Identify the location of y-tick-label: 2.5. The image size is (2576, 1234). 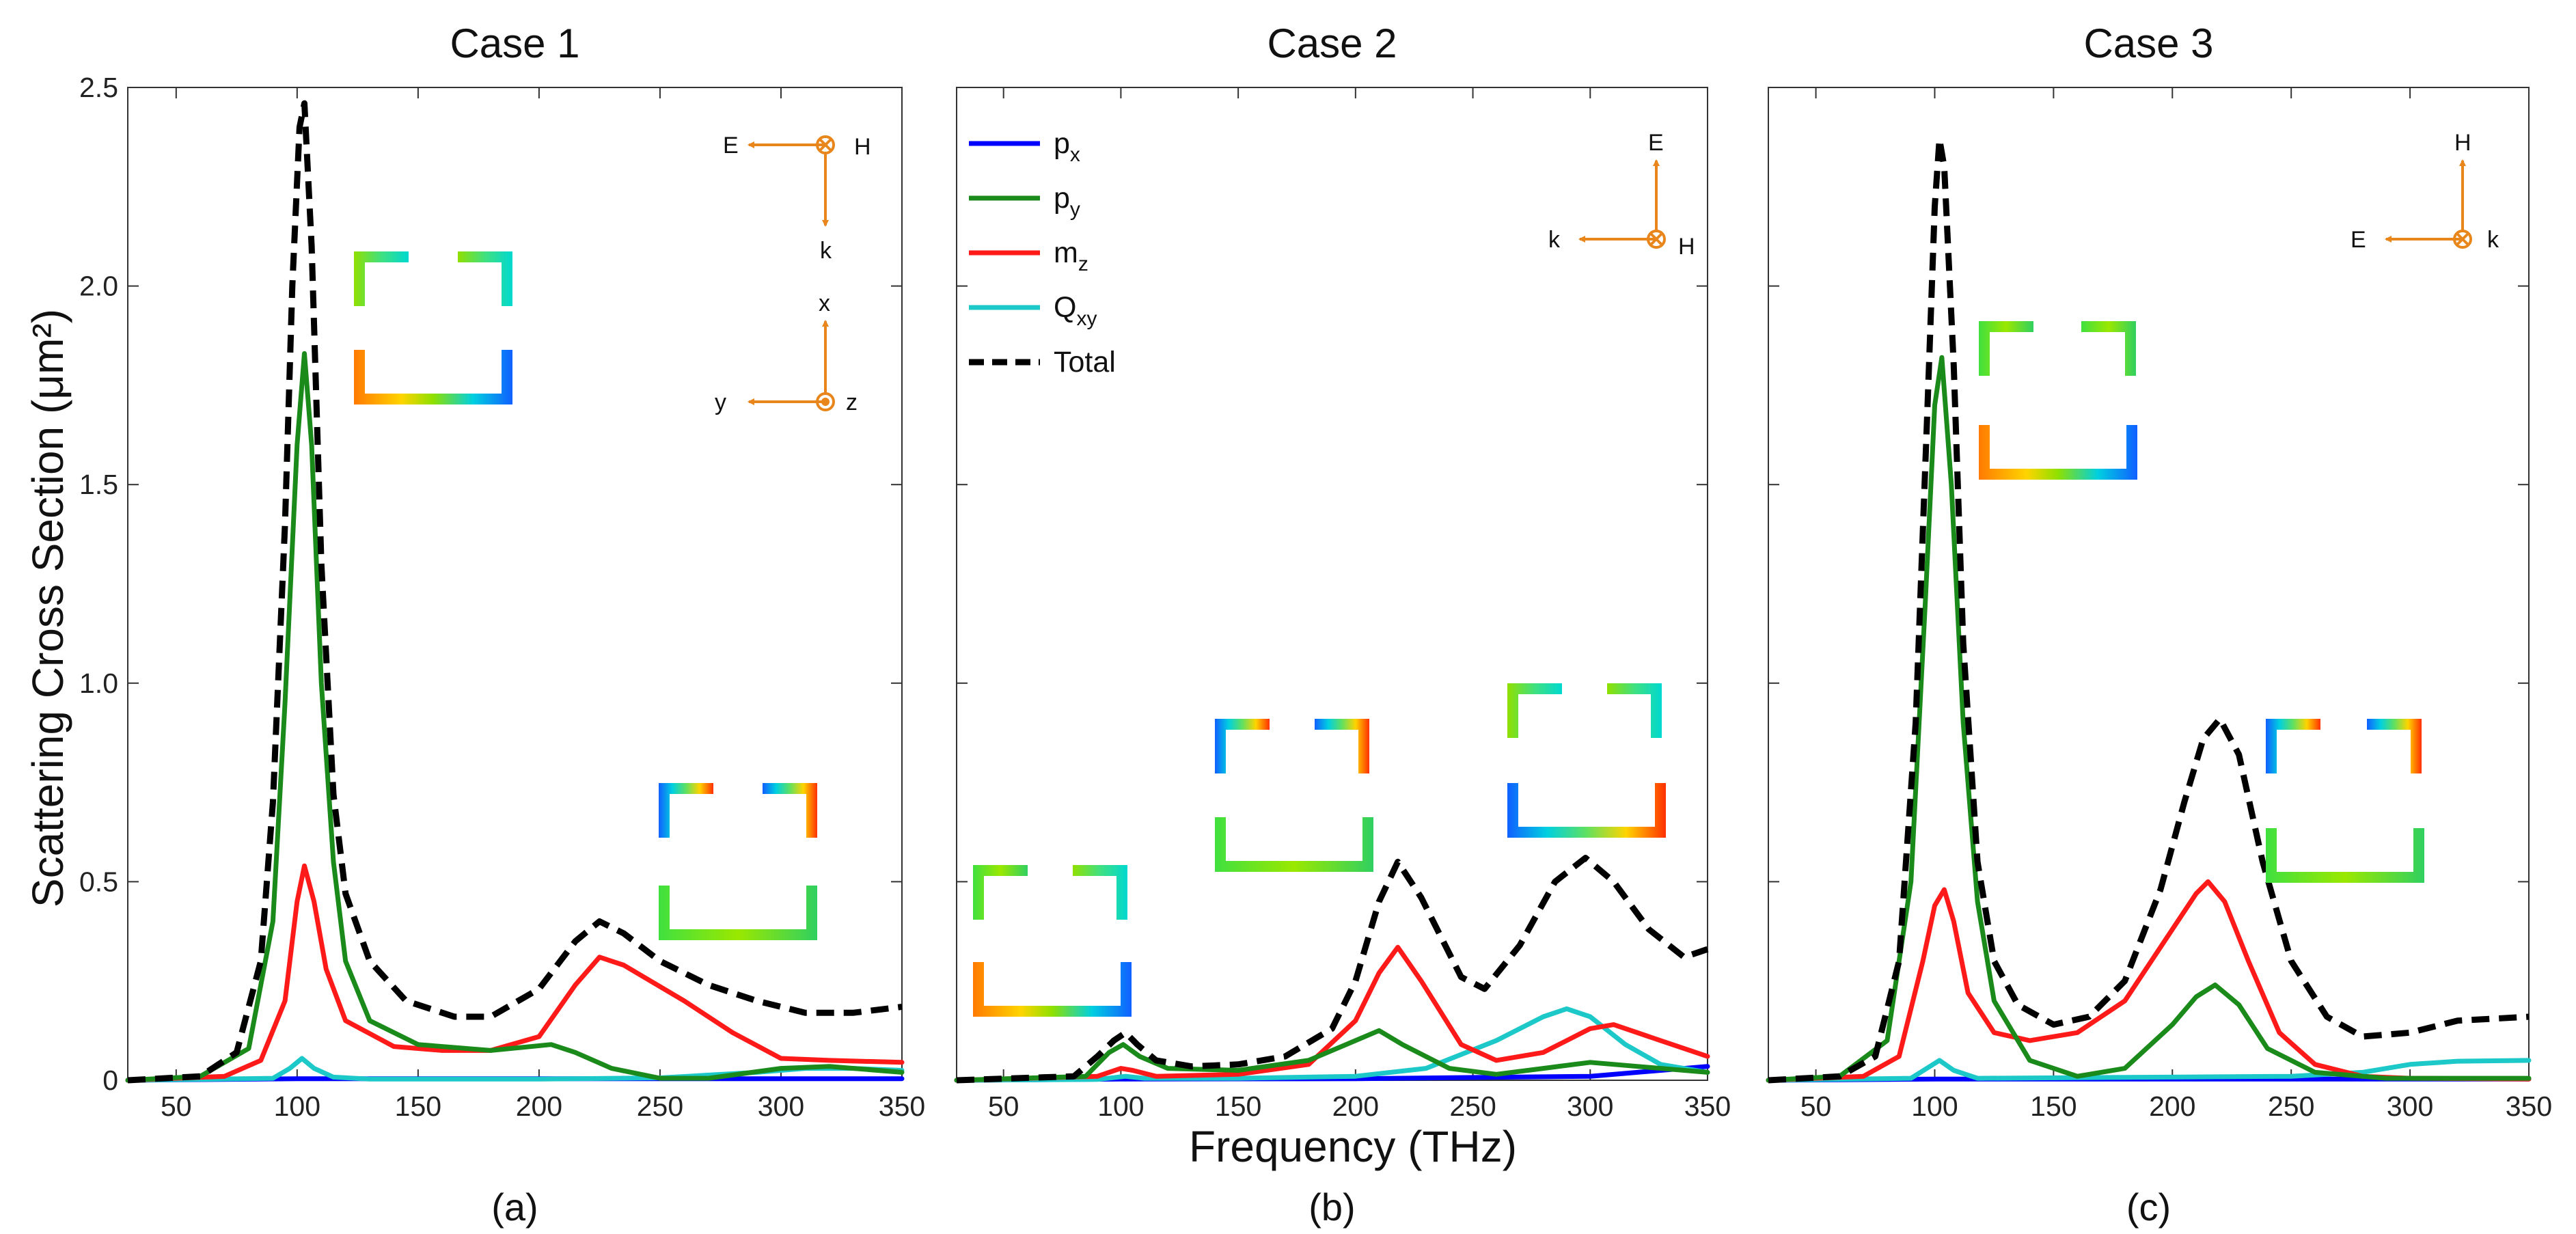
(98, 87).